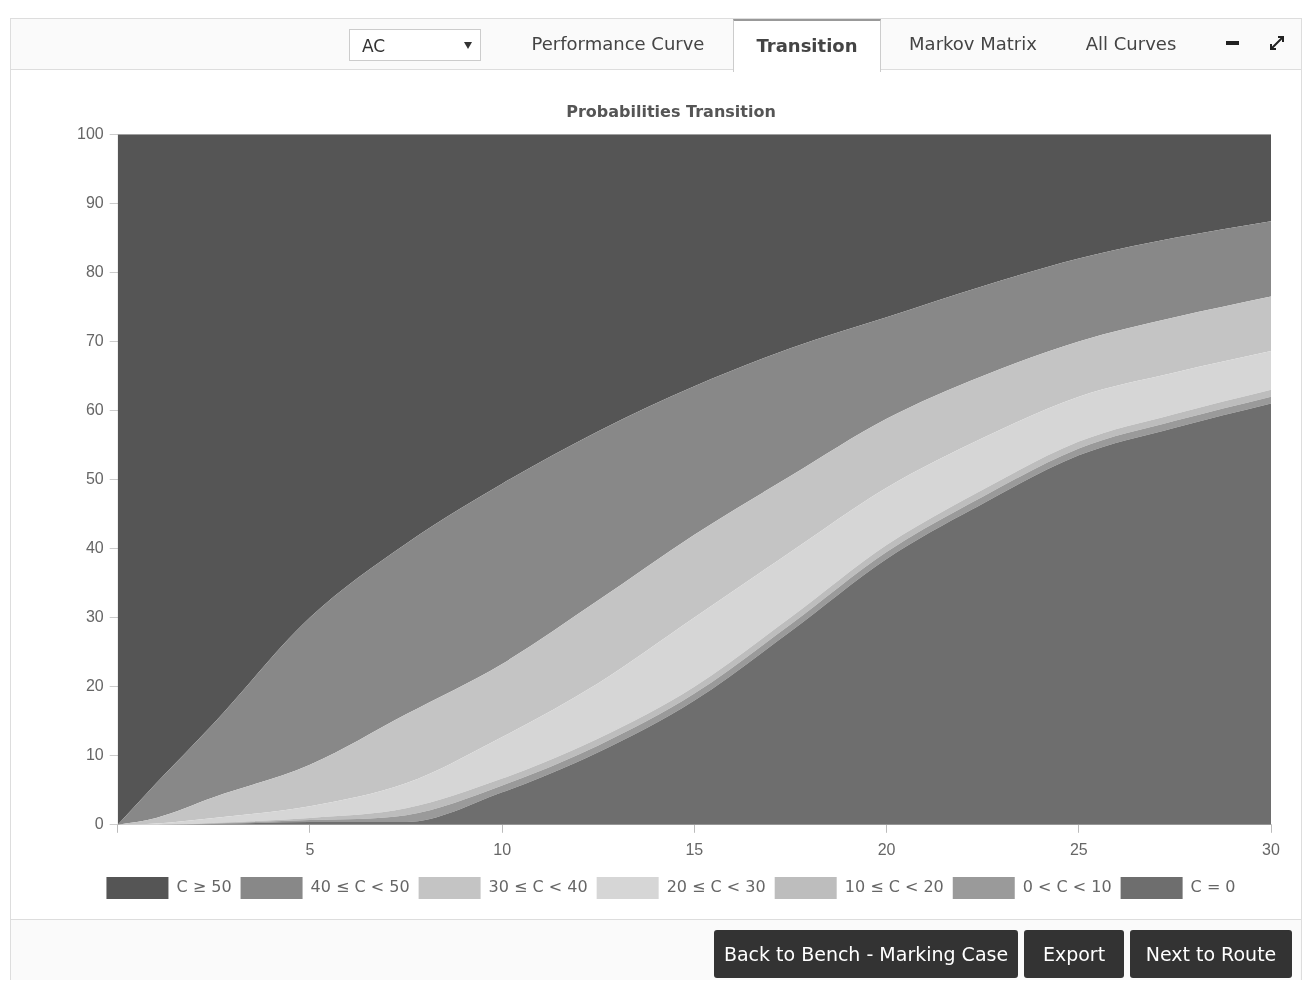 This screenshot has height=985, width=1309. Describe the element at coordinates (866, 954) in the screenshot. I see `text: Back to Bench - Marking Case` at that location.